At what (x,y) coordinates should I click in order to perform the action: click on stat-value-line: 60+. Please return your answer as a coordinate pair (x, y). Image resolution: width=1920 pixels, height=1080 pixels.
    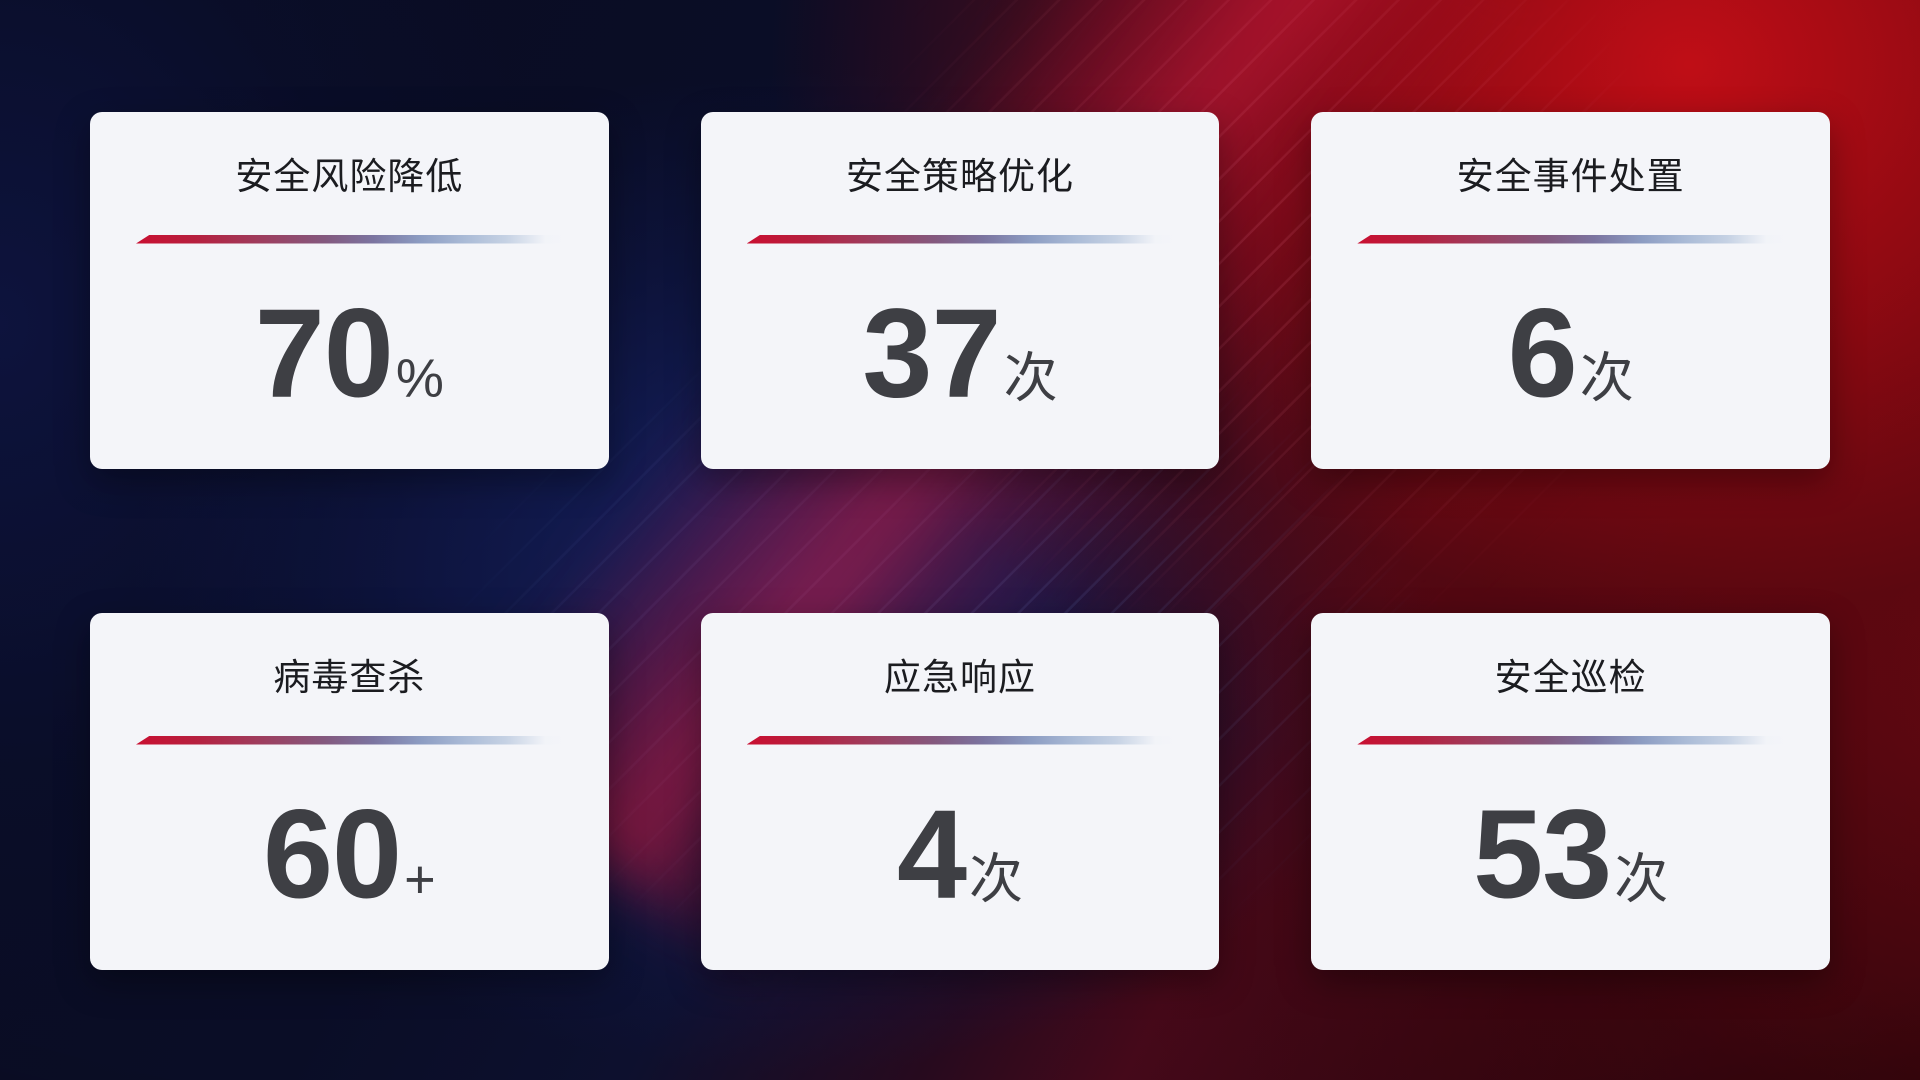
    Looking at the image, I should click on (349, 854).